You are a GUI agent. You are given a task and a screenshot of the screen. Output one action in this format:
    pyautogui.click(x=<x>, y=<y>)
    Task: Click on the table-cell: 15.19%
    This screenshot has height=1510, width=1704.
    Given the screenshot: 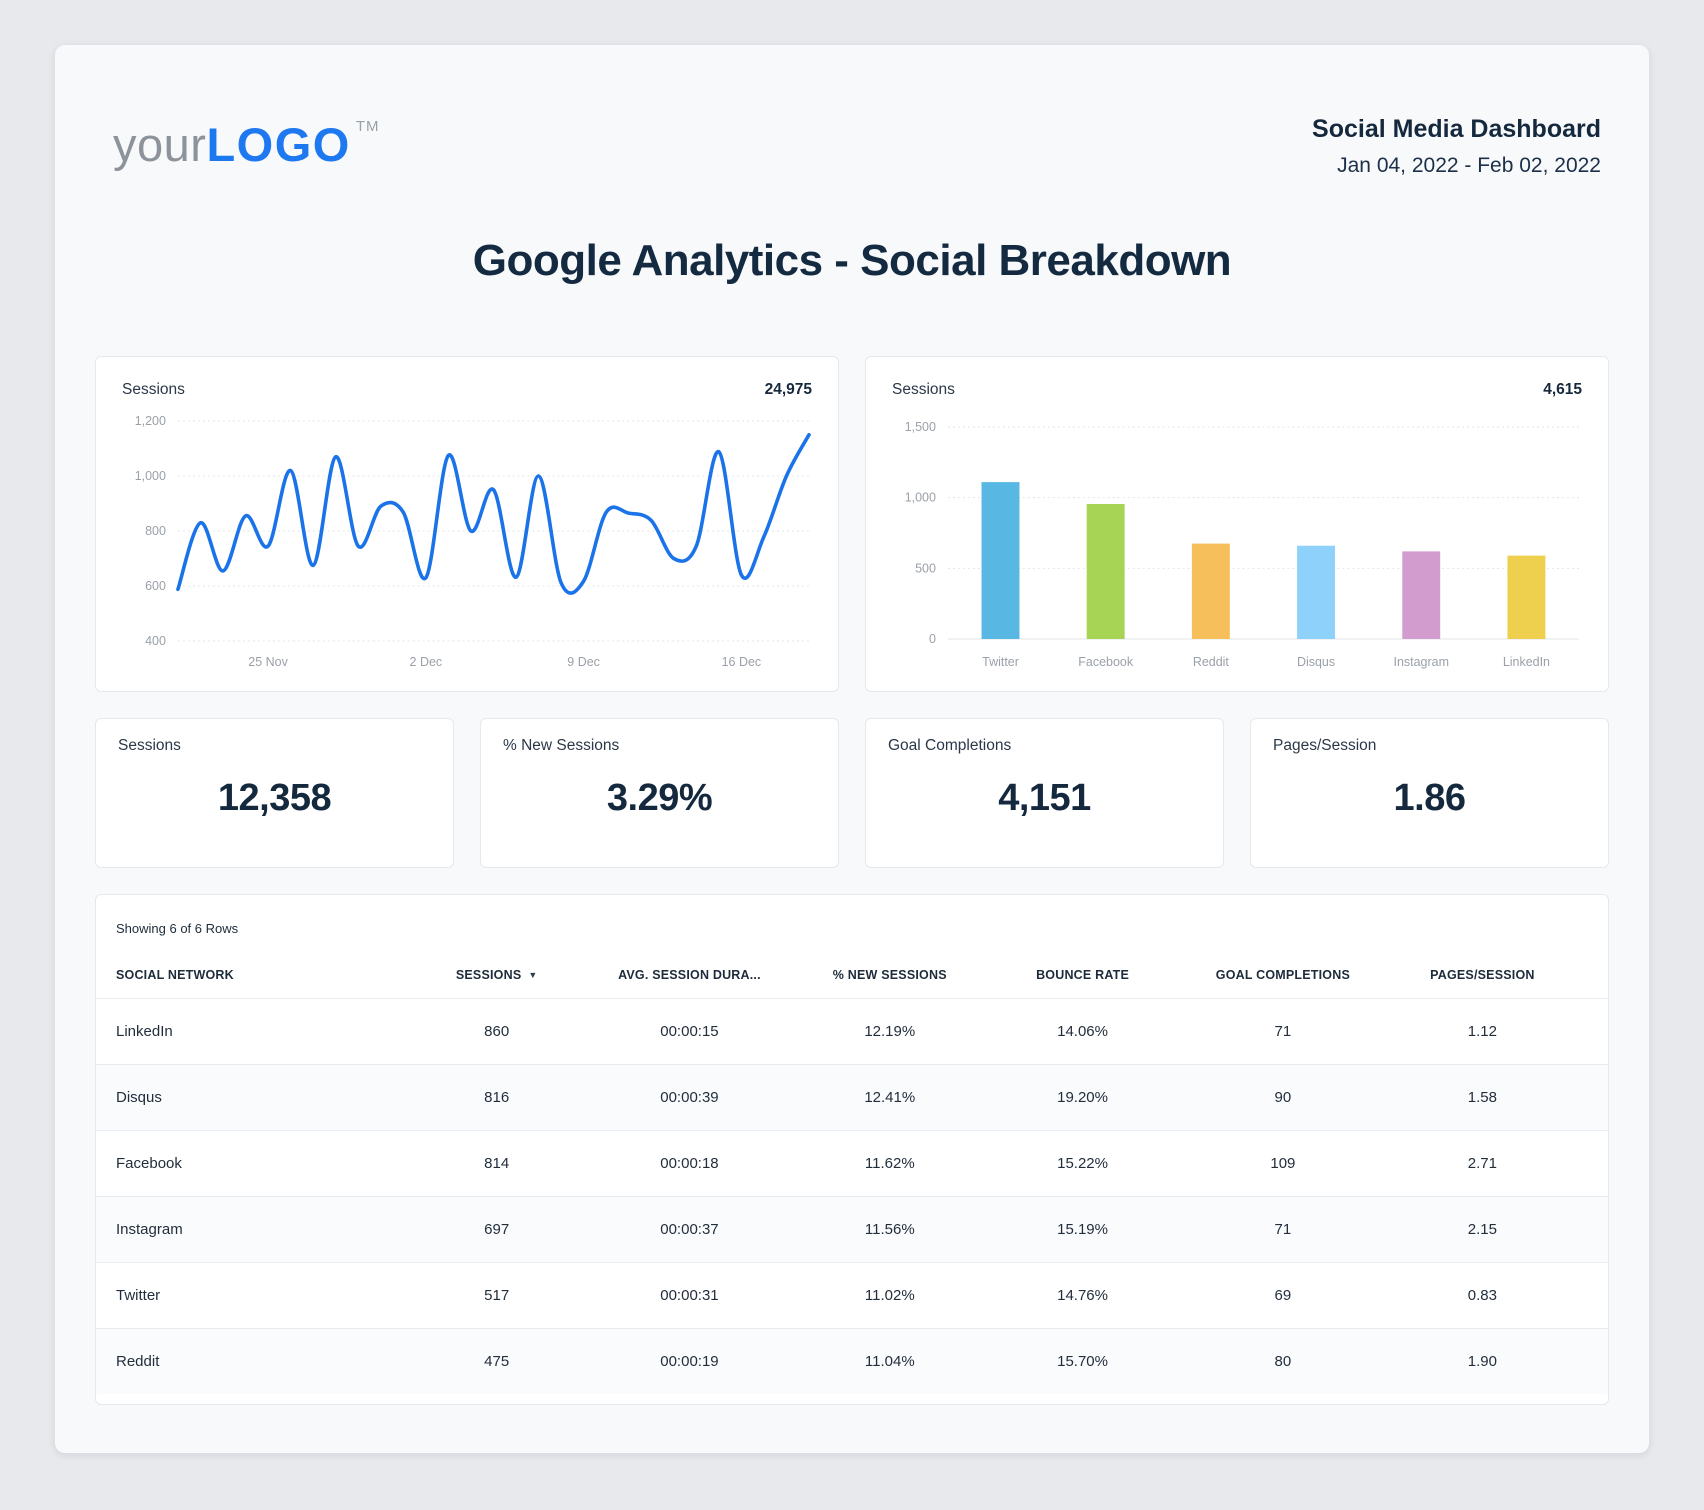 What is the action you would take?
    pyautogui.click(x=1083, y=1229)
    